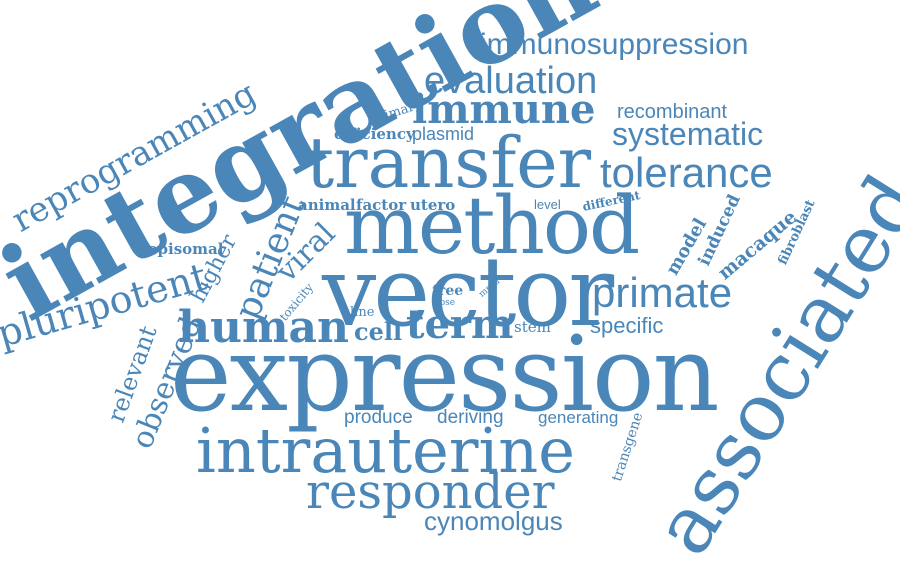 The width and height of the screenshot is (900, 568). I want to click on word-immunosuppression: immunosuppression, so click(614, 44).